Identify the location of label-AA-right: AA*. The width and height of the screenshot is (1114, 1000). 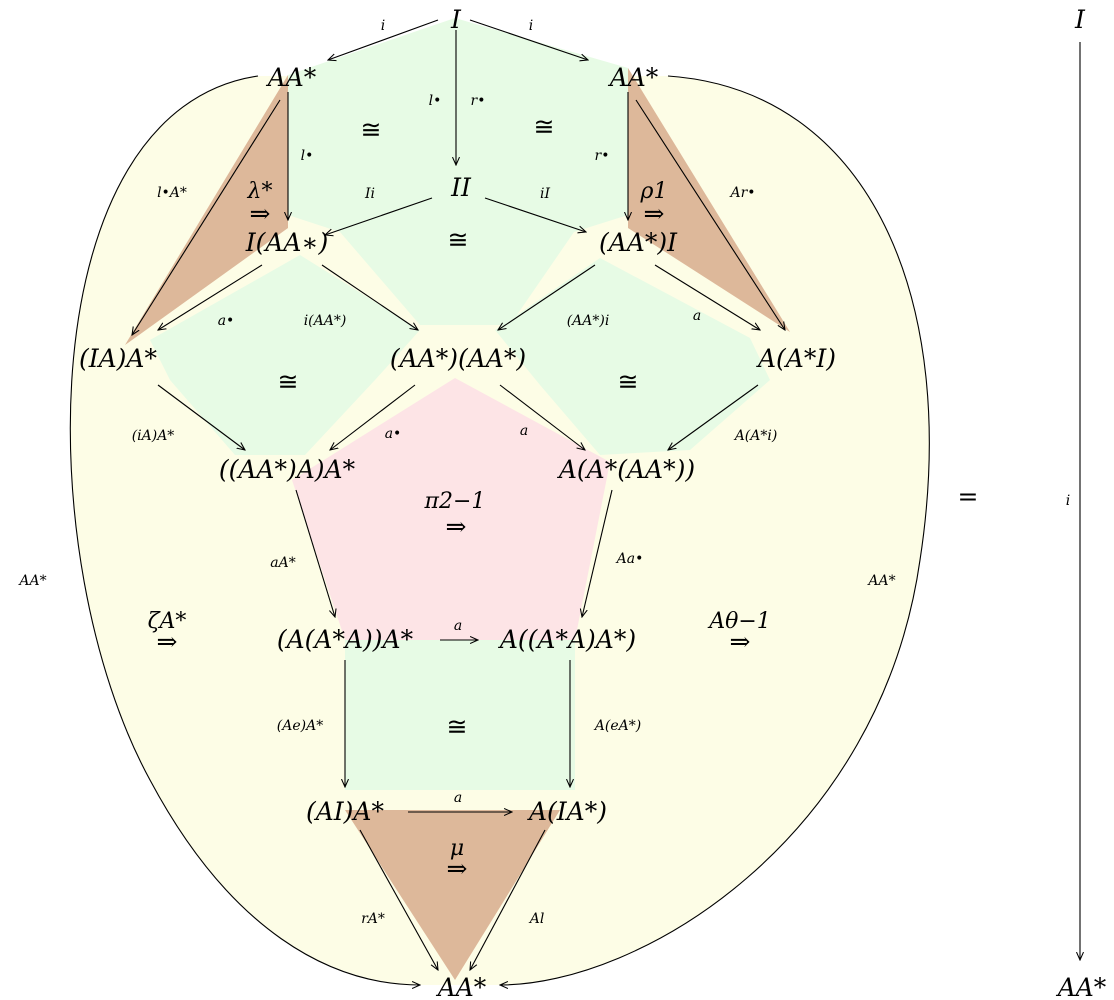
(880, 581).